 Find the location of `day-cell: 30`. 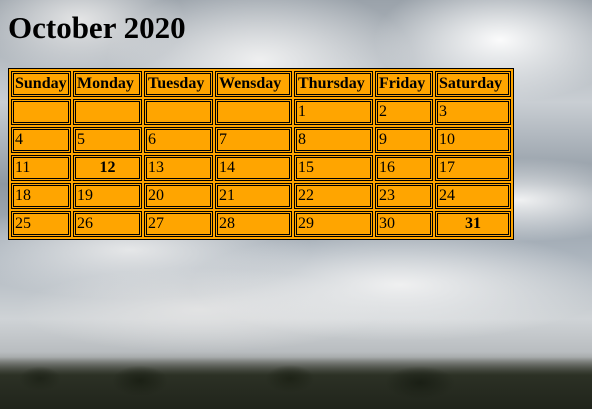

day-cell: 30 is located at coordinates (404, 224).